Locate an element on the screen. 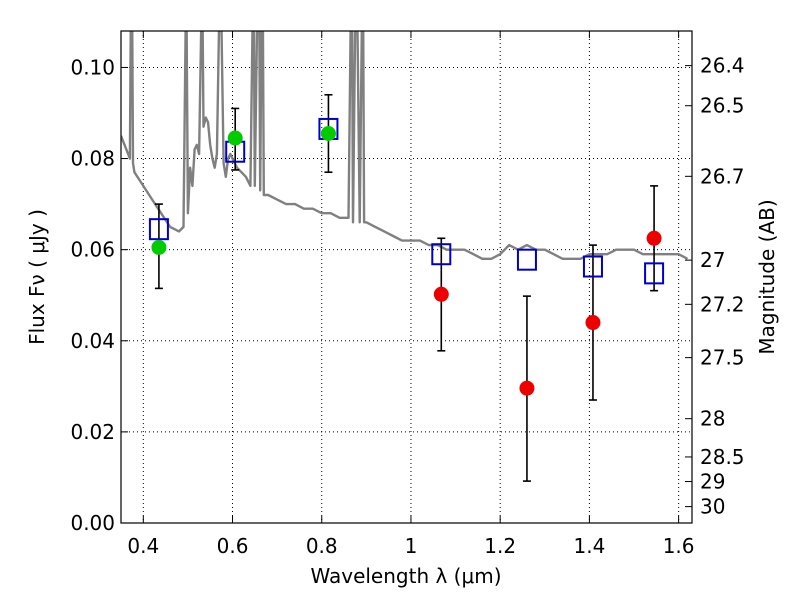 This screenshot has width=800, height=604. mag-tick-label: 27 is located at coordinates (712, 260).